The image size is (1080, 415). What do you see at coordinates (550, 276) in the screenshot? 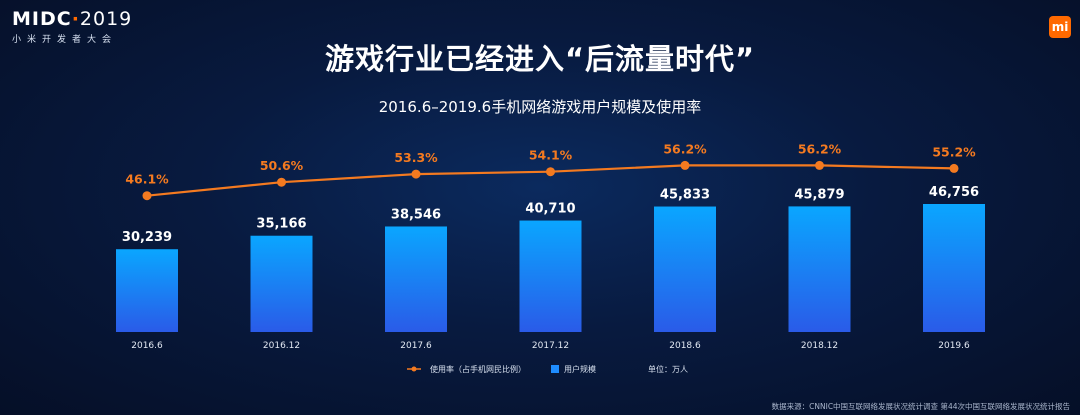
I see `bar-2017.12` at bounding box center [550, 276].